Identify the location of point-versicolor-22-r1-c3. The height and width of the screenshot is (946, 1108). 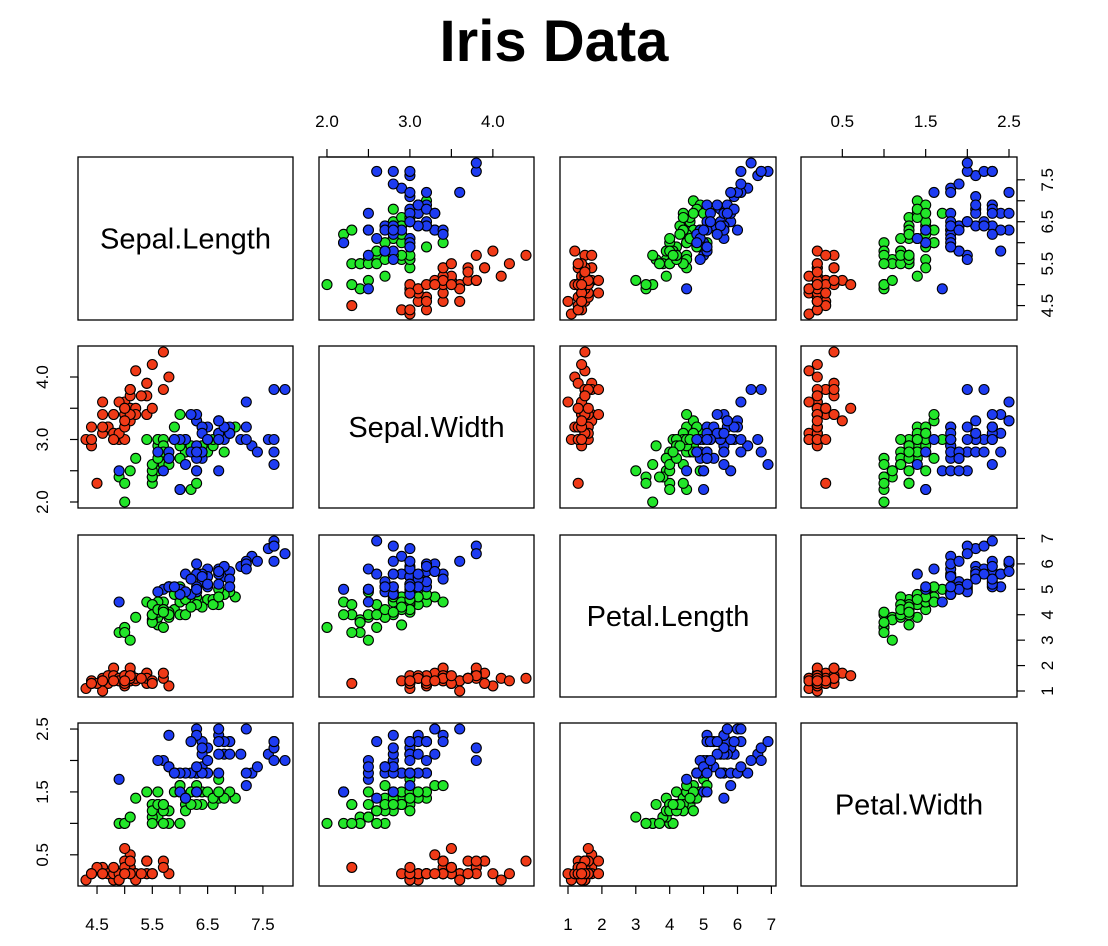
(670, 238).